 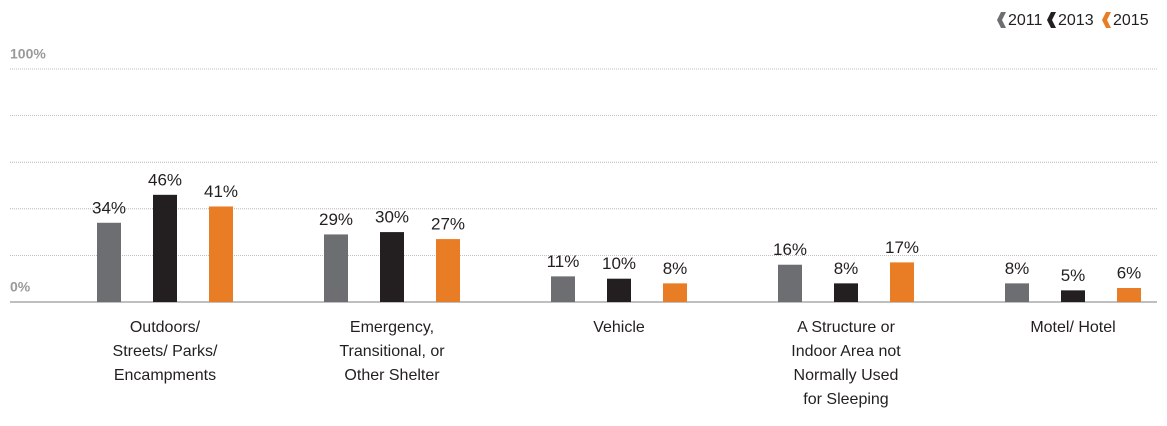 I want to click on value-label: 41%, so click(x=221, y=191).